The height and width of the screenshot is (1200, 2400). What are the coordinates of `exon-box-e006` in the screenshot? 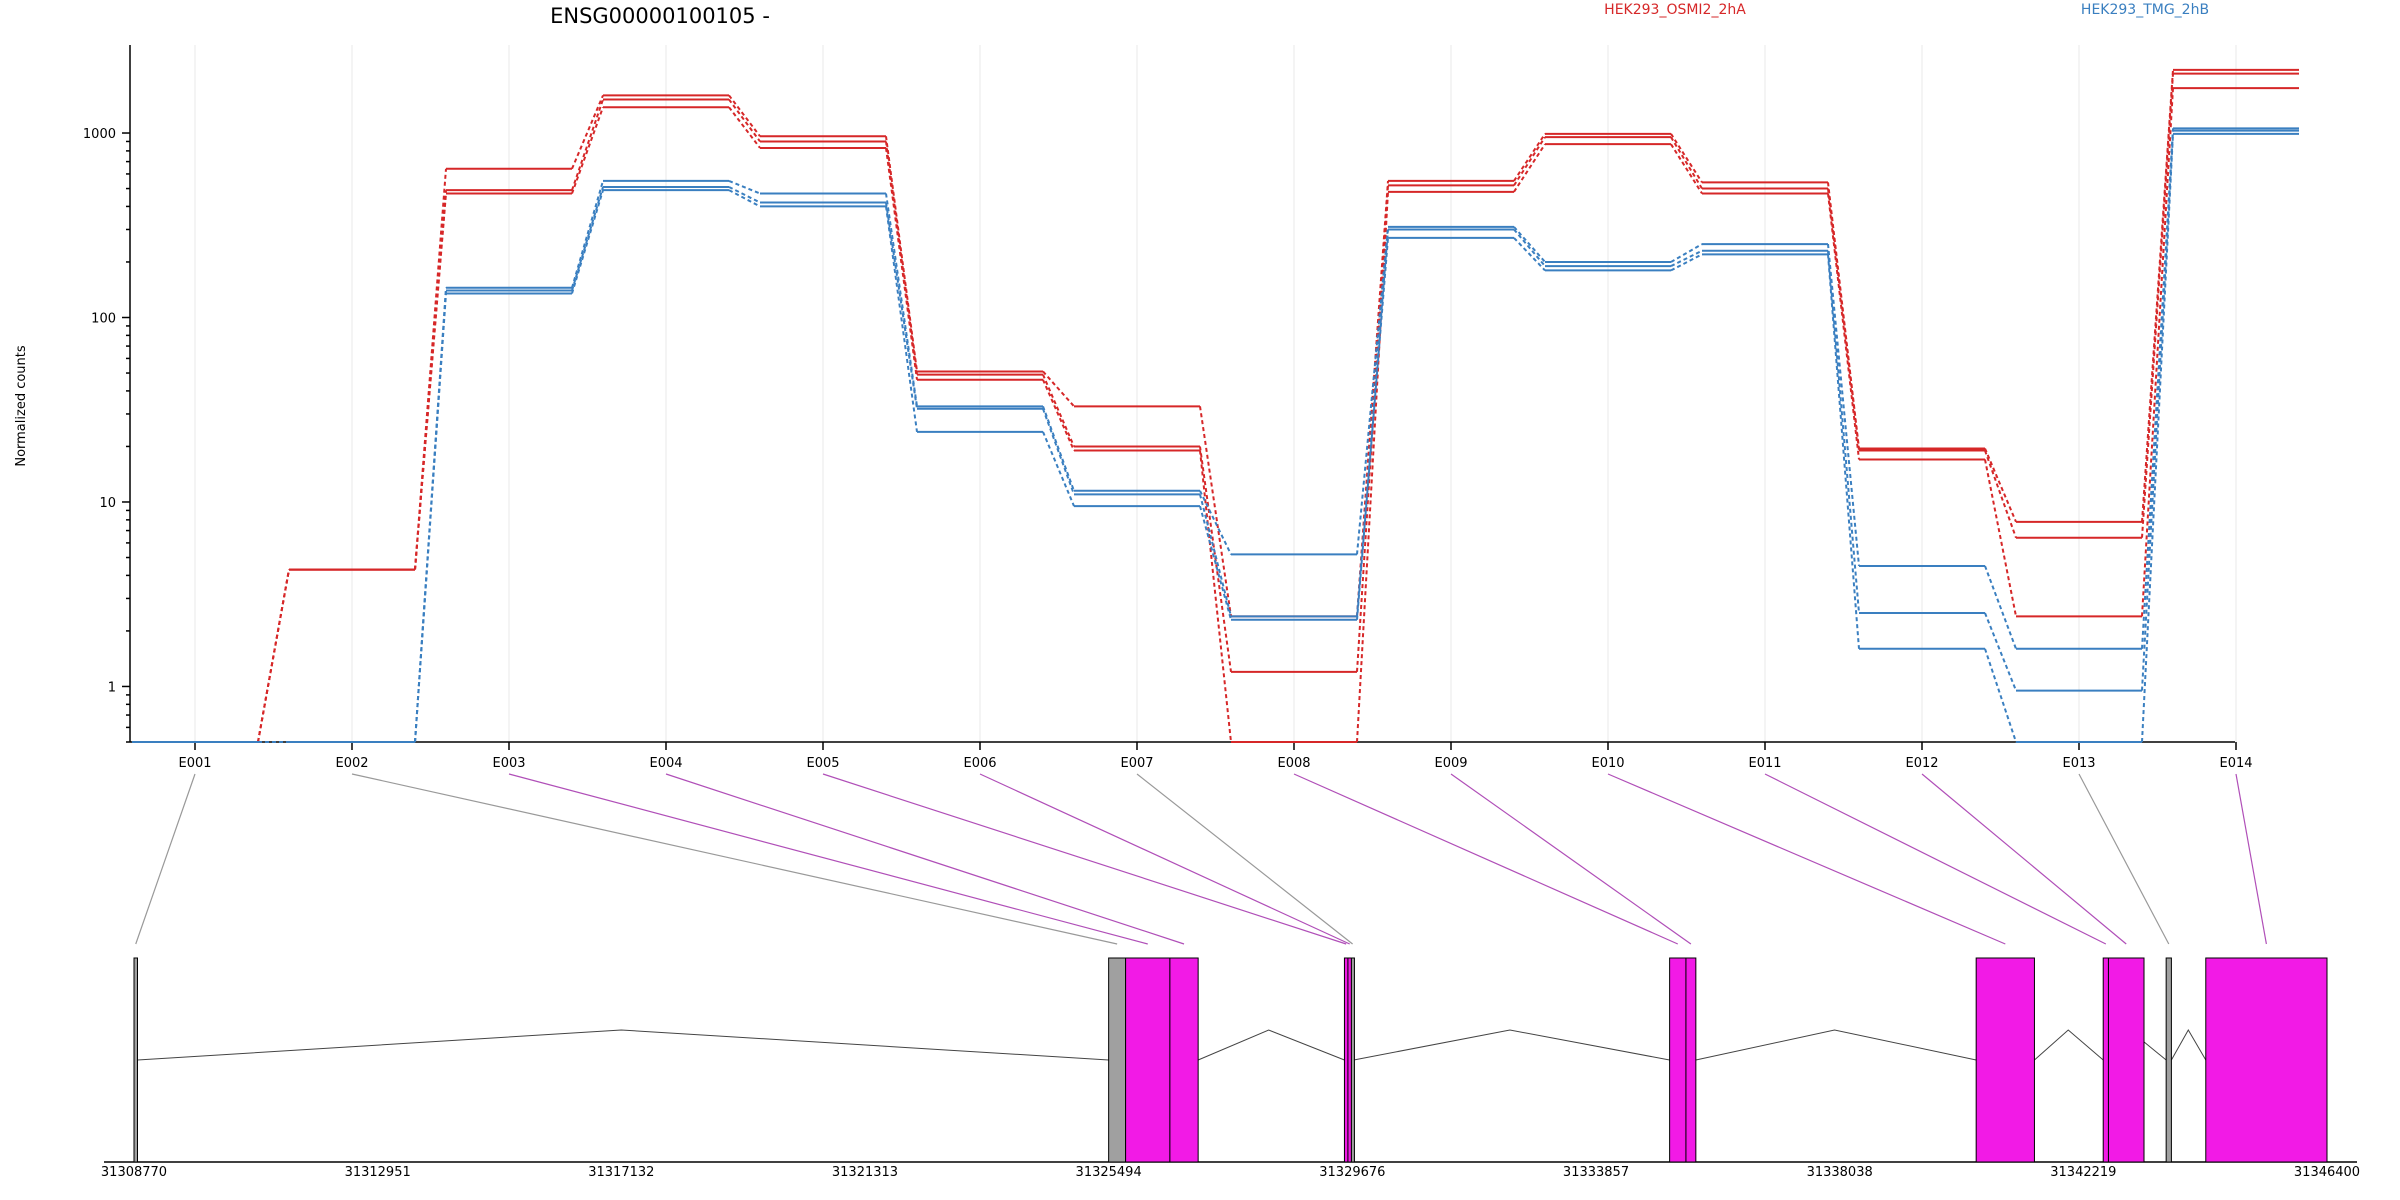 It's located at (1349, 1060).